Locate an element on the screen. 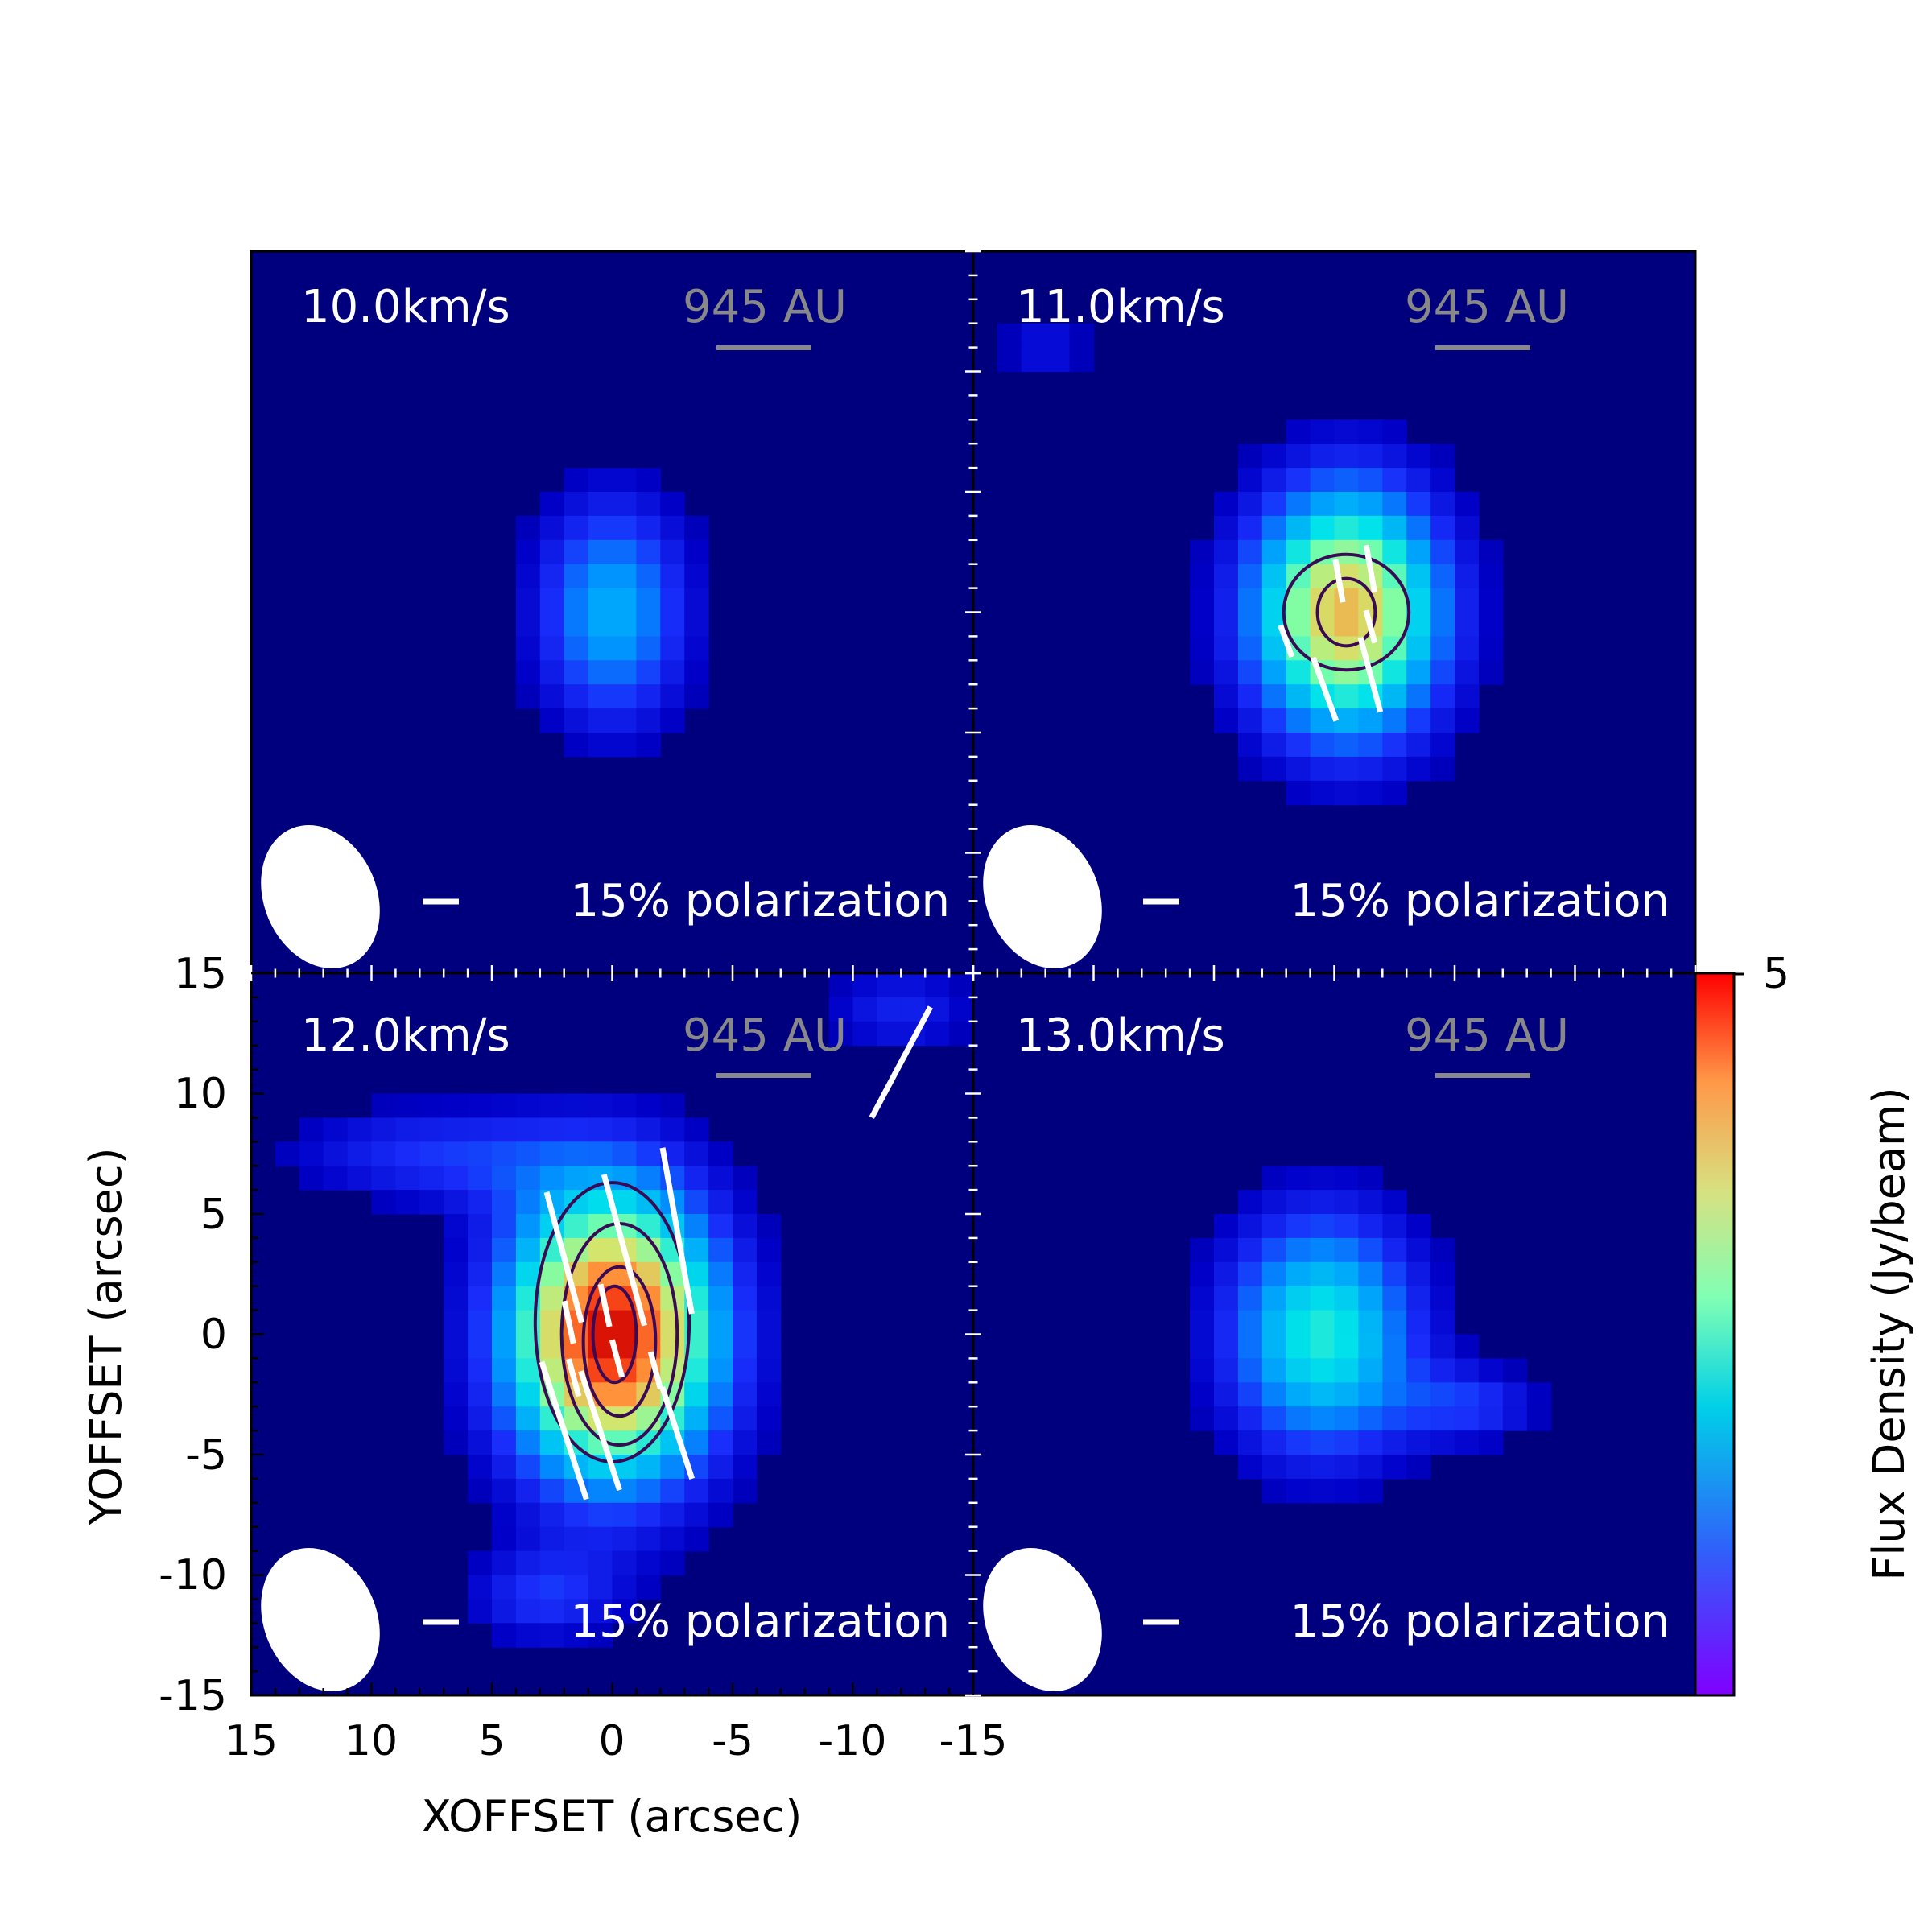 The image size is (1932, 1932). colorbar-label: Flux Density (Jy/beam) is located at coordinates (1889, 1333).